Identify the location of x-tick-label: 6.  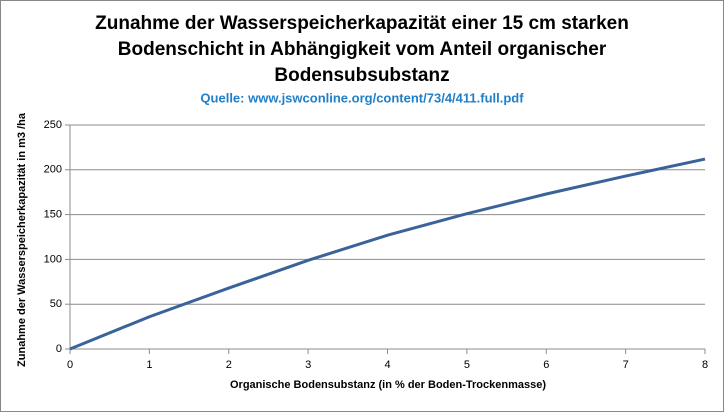
(546, 365).